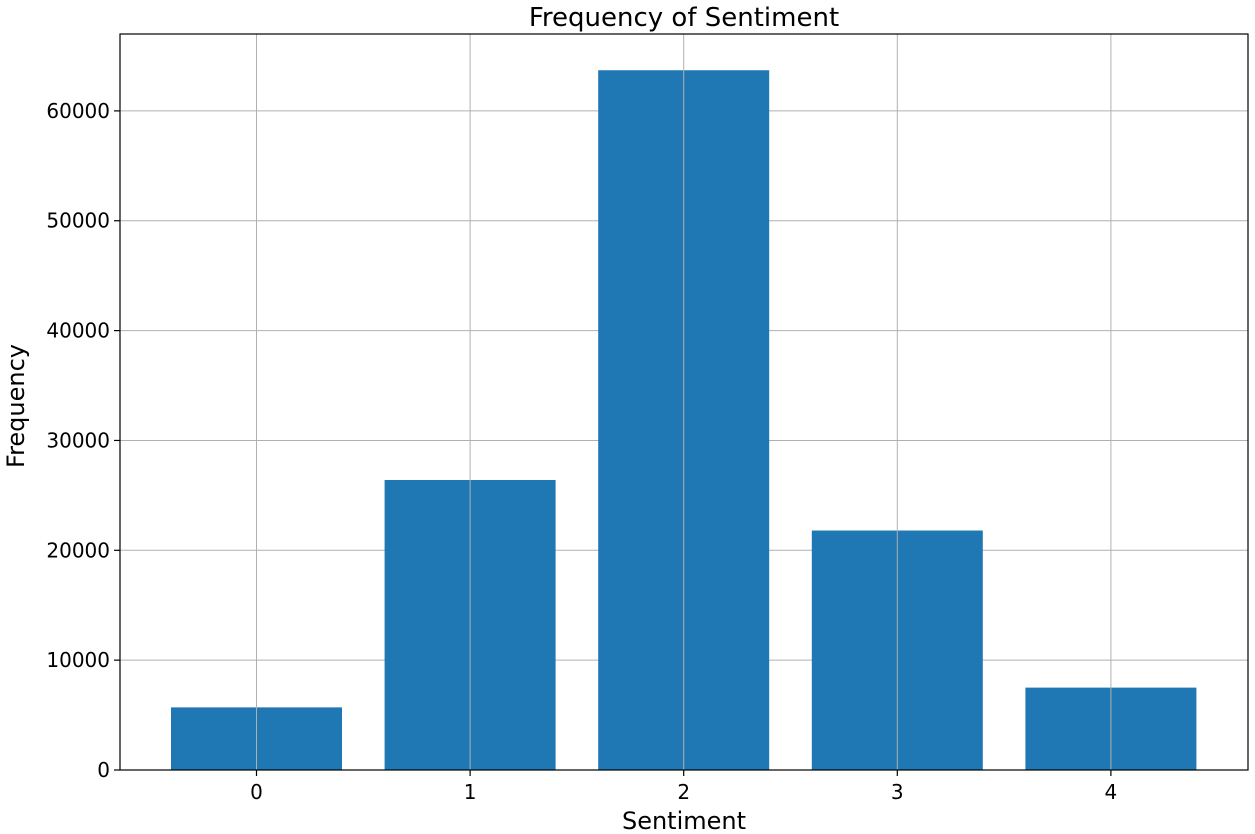 The height and width of the screenshot is (834, 1255). I want to click on x-tick-label: 4, so click(1111, 792).